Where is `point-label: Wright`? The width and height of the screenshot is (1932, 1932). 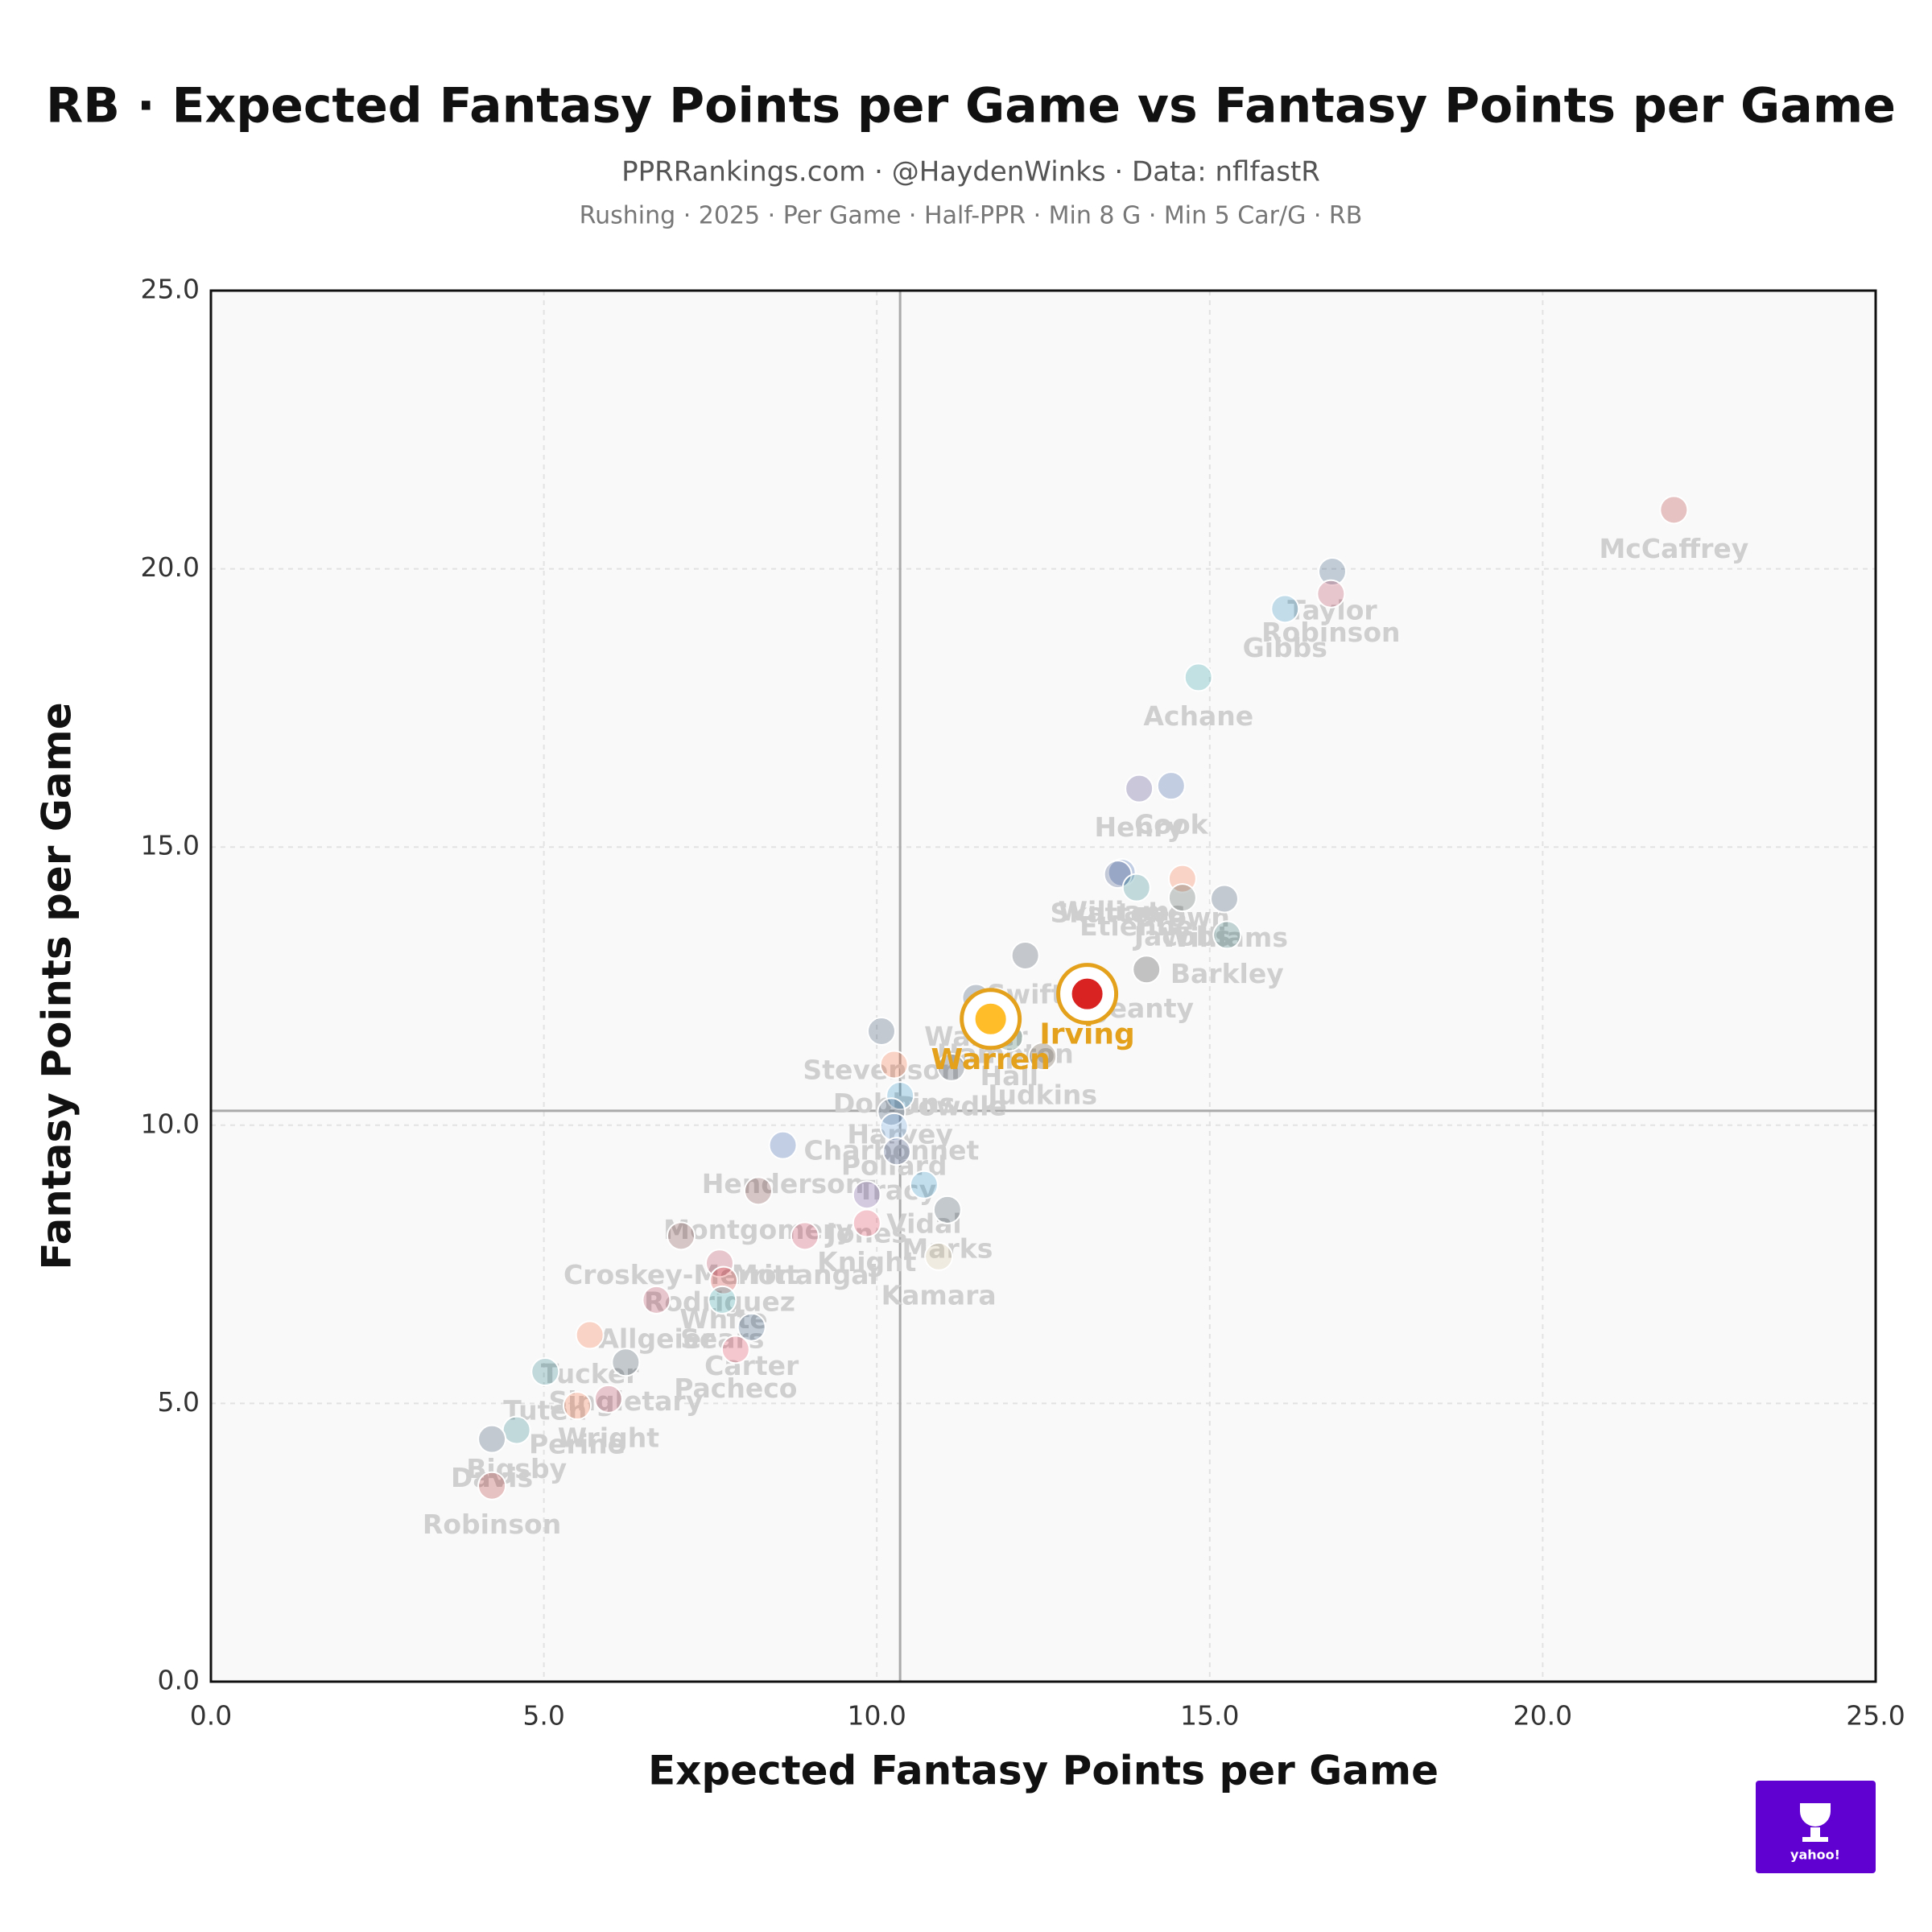 point-label: Wright is located at coordinates (609, 1437).